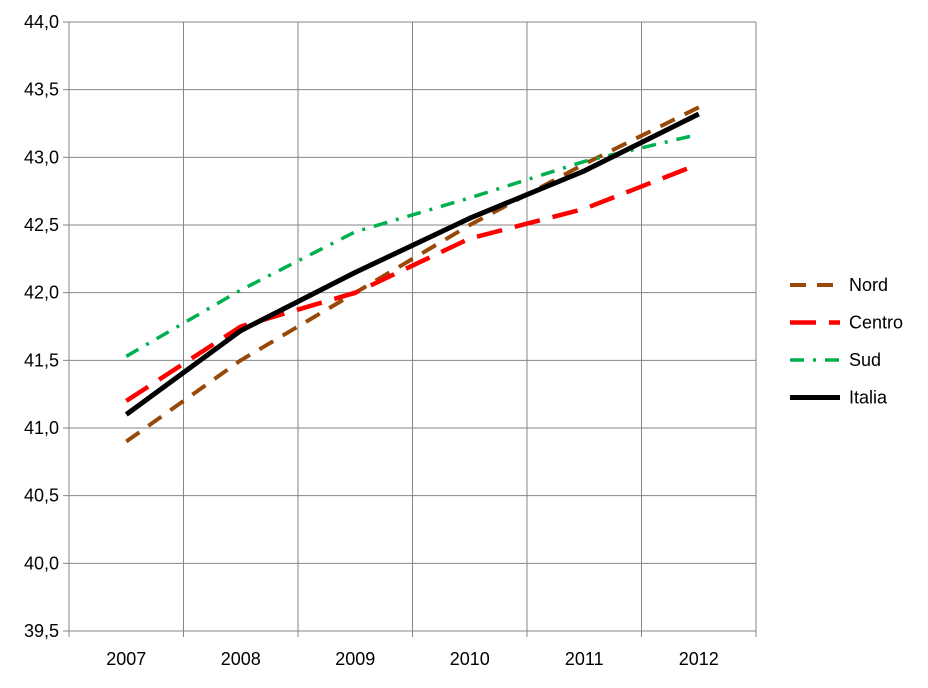  I want to click on legend-label-centro: Centro, so click(876, 323).